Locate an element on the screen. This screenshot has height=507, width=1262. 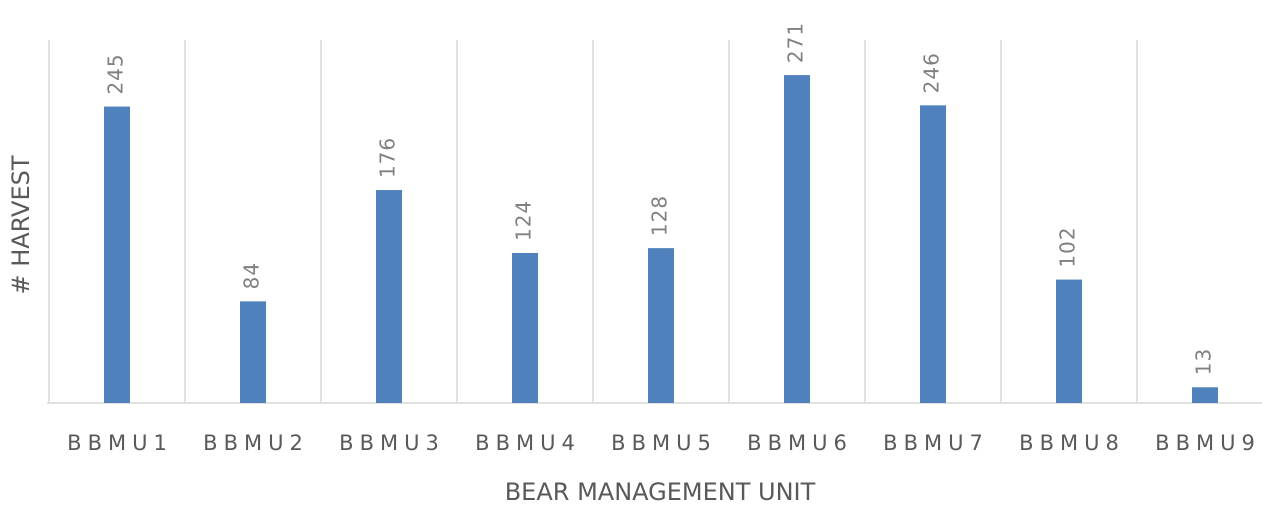
x-tick-label: BBMU1 is located at coordinates (120, 443).